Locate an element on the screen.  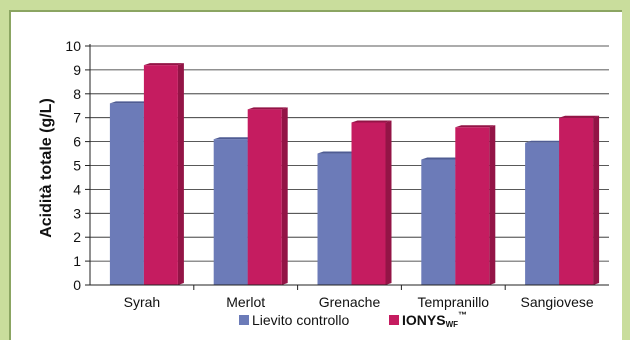
x-tick-label: Grenache is located at coordinates (350, 302).